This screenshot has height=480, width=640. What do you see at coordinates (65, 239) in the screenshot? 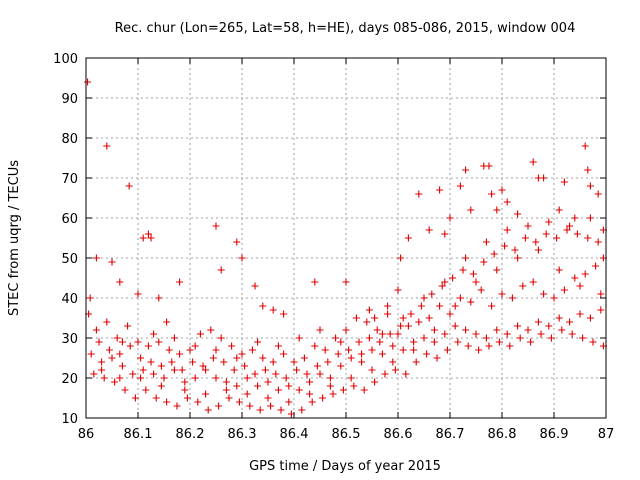
I see `y-tick-labels: 10 20 30 40 50 60 70 80 90 100` at bounding box center [65, 239].